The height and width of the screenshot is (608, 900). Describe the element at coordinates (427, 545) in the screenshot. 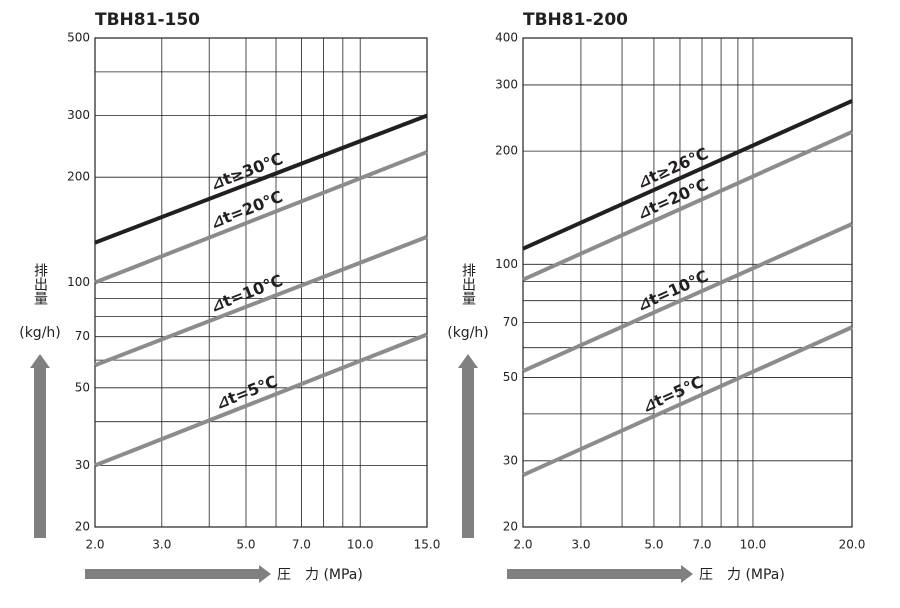

I see `x-tick-label: 15.0` at that location.